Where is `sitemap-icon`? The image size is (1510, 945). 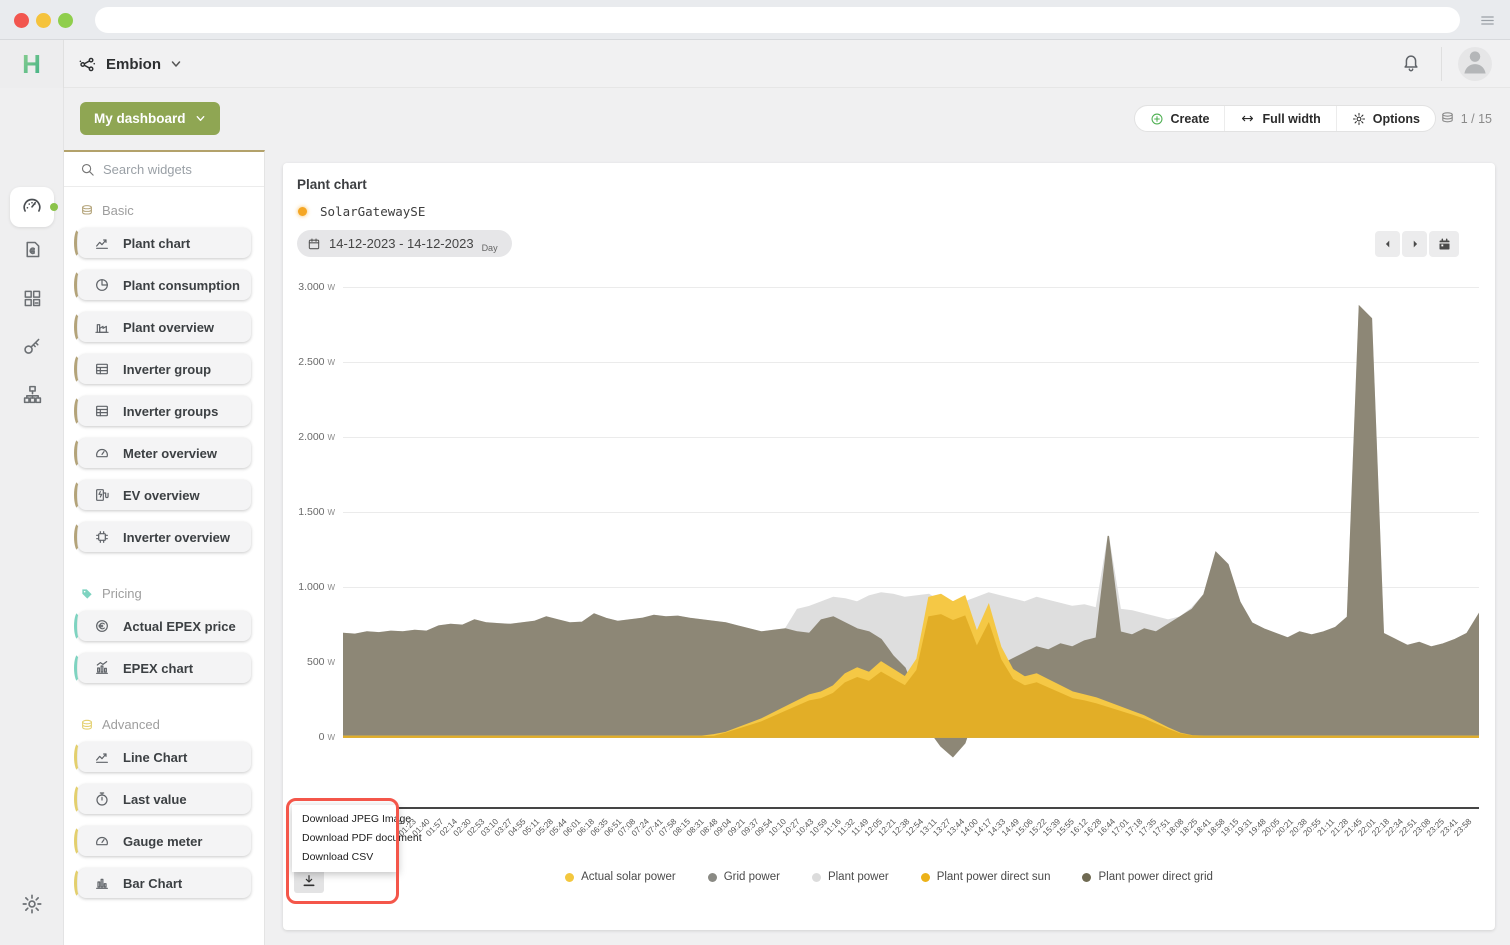
sitemap-icon is located at coordinates (32, 397).